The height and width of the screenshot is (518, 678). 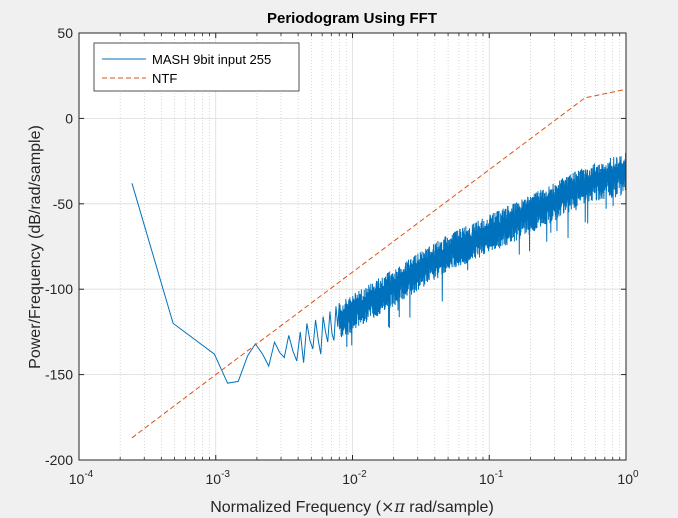 I want to click on x-tick-label: 10⁻², so click(x=354, y=478).